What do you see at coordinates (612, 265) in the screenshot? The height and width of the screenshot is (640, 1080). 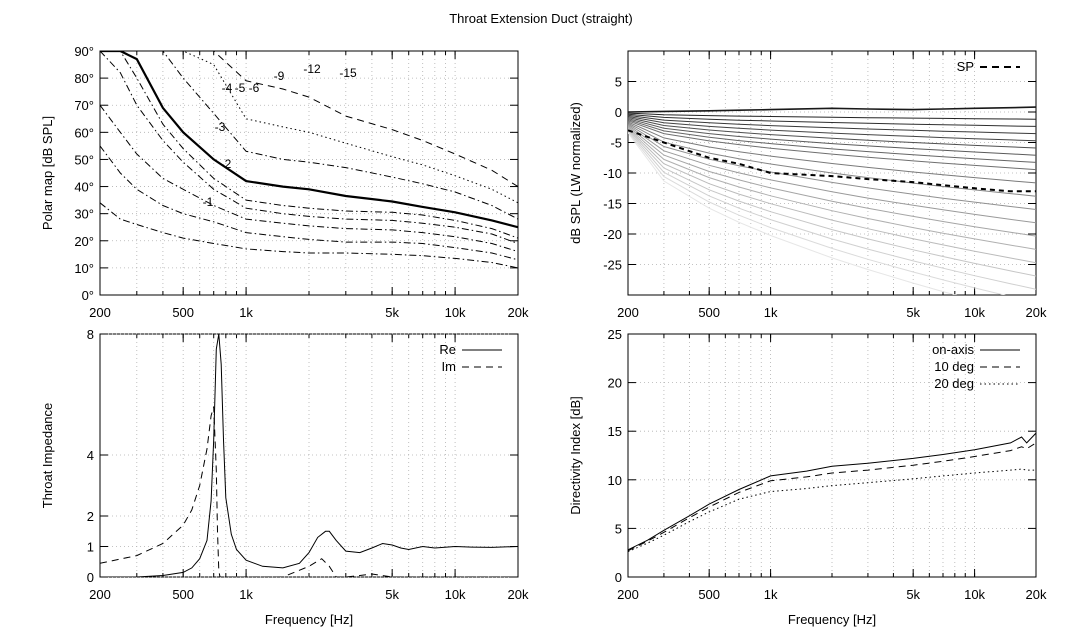 I see `y-tick-label: -25` at bounding box center [612, 265].